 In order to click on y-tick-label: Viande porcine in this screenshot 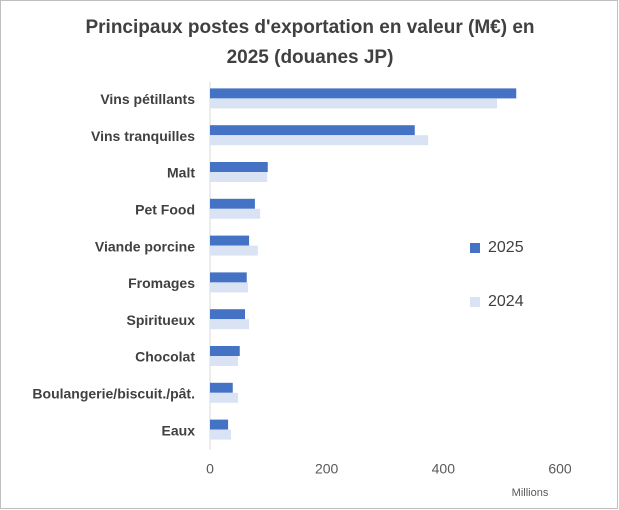, I will do `click(145, 246)`.